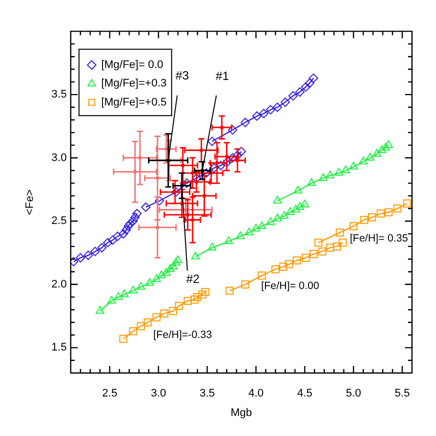 The image size is (436, 436). What do you see at coordinates (110, 394) in the screenshot?
I see `x-tick-label: 2.5` at bounding box center [110, 394].